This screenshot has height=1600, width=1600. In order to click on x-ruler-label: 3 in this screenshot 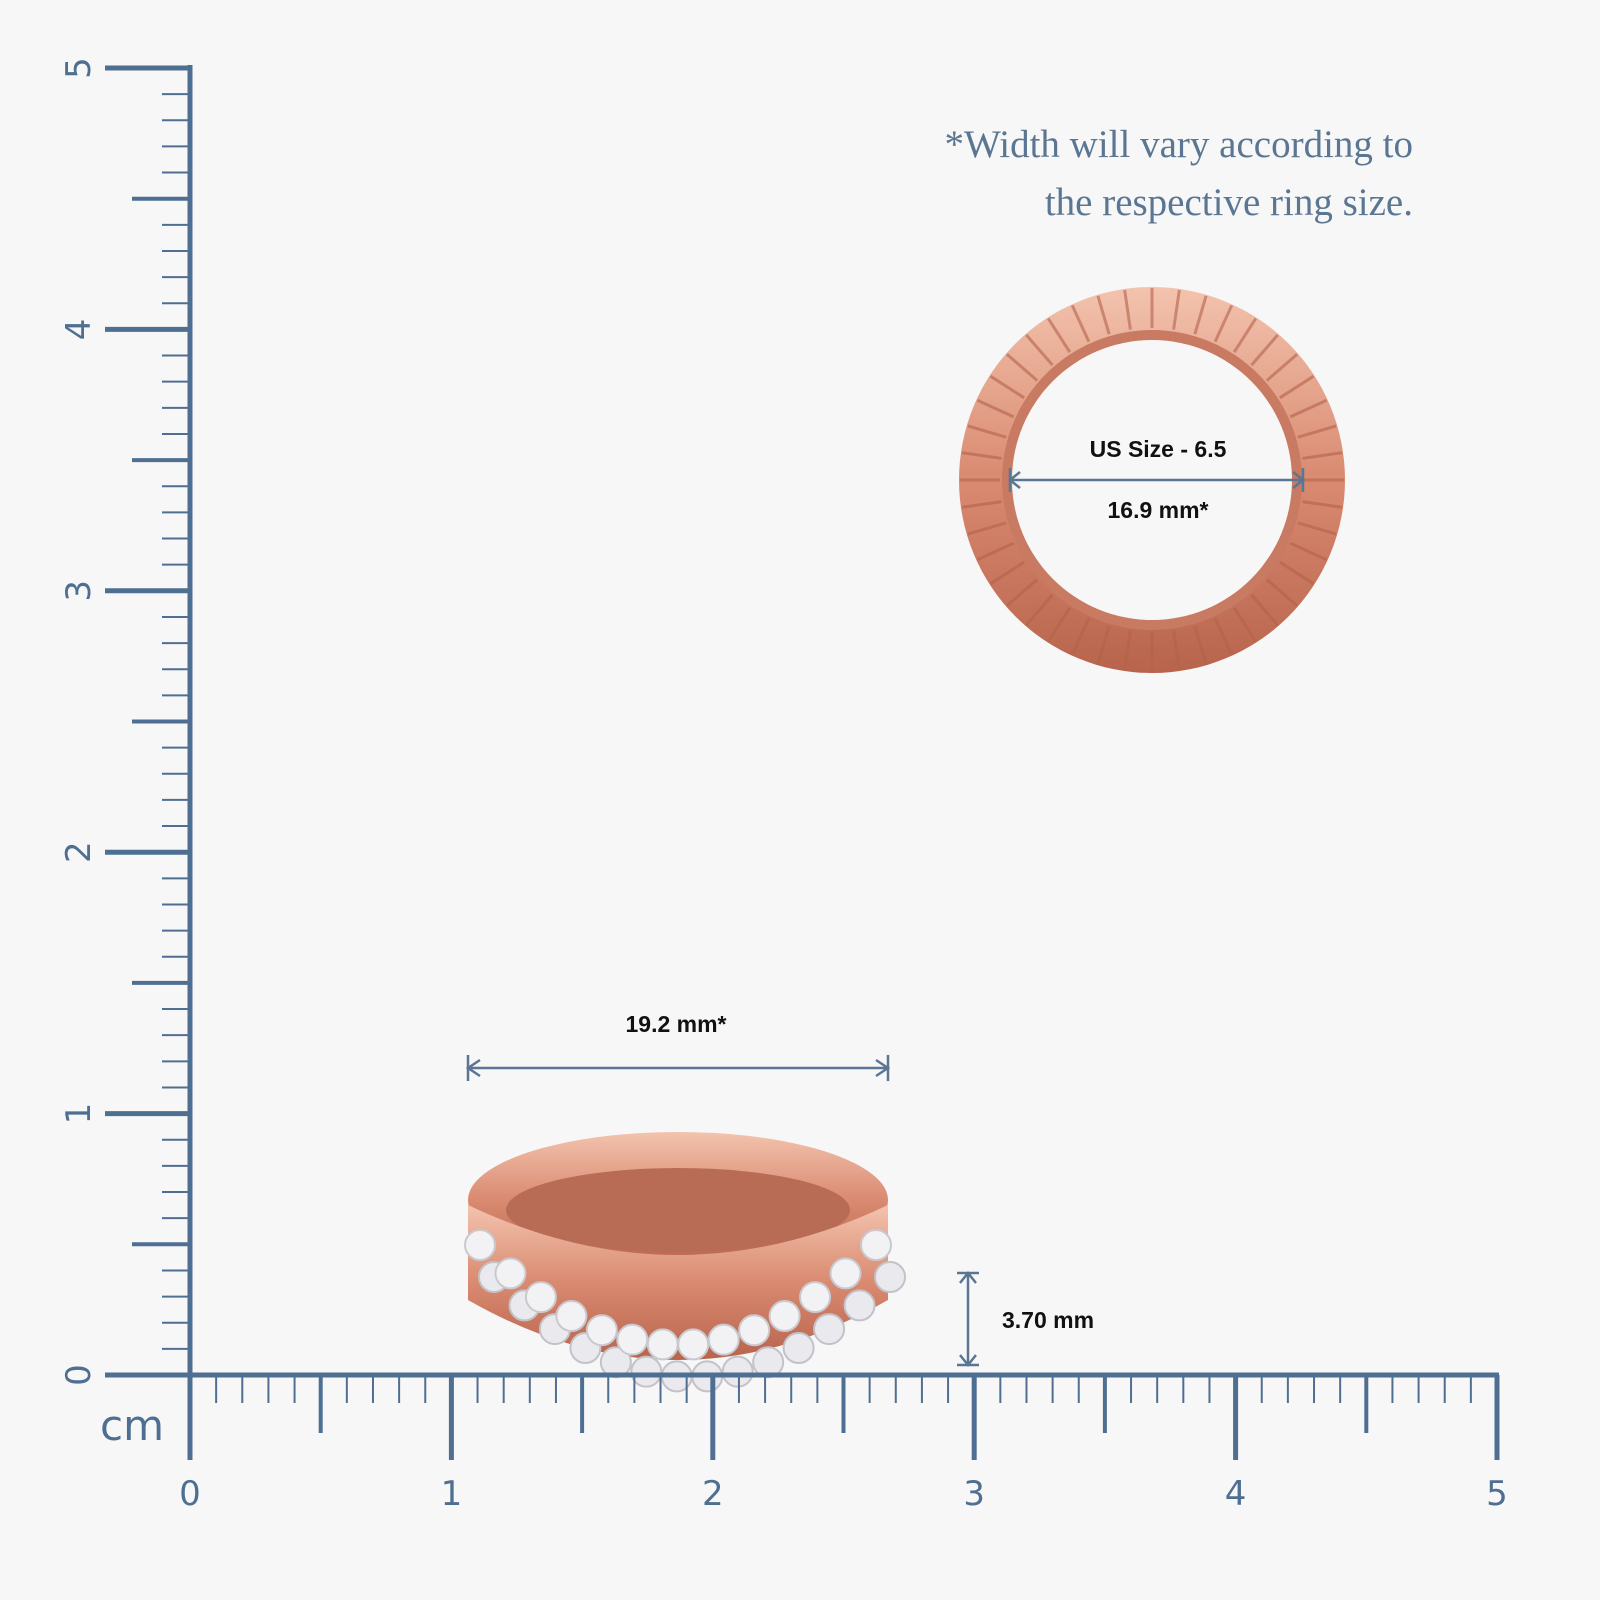, I will do `click(974, 1494)`.